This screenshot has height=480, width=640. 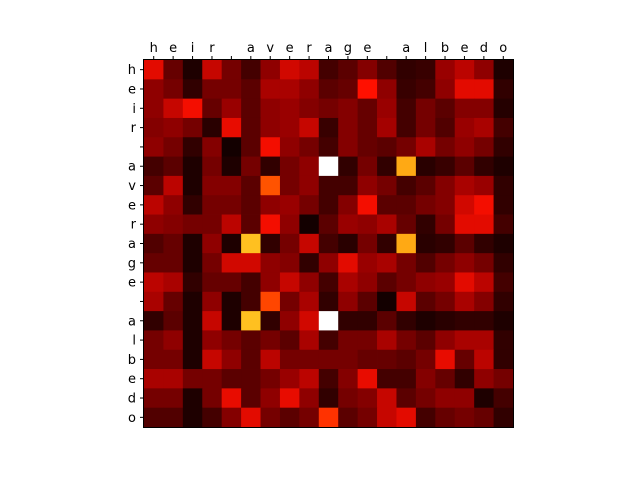 I want to click on x-tick-label: h, so click(x=154, y=48).